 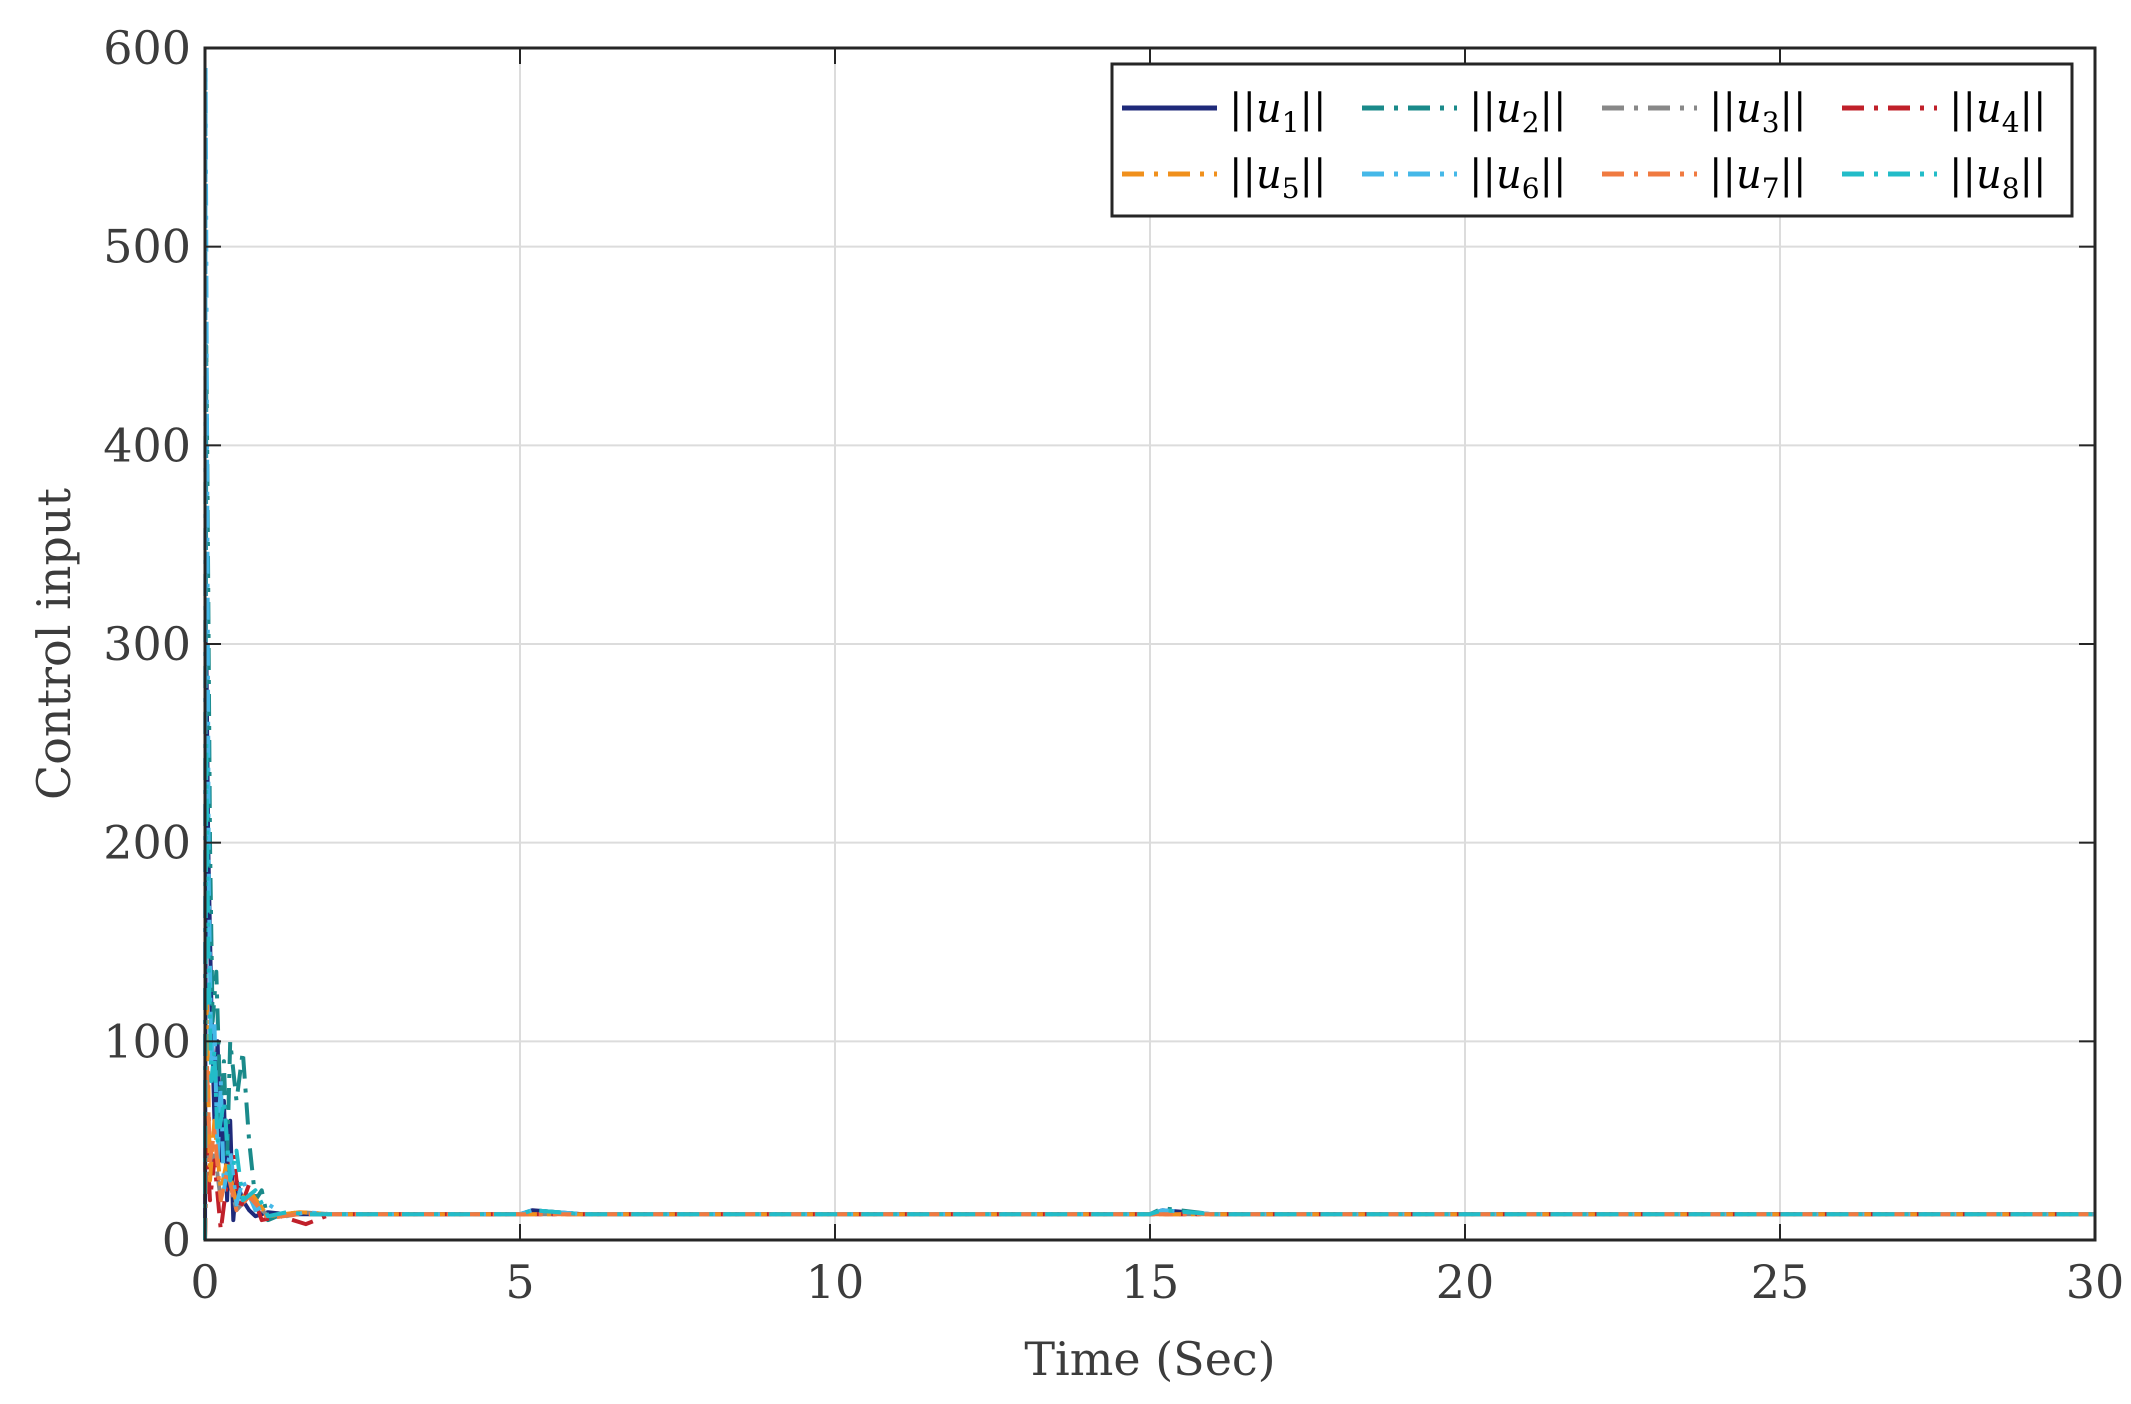 I want to click on legend-entry: ||u1||, so click(x=1278, y=112).